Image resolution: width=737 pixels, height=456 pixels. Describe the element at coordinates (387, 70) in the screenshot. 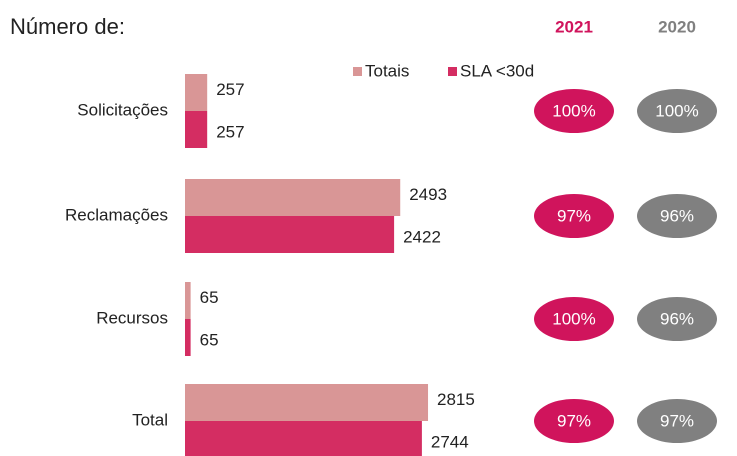

I see `legend-label: Totais` at that location.